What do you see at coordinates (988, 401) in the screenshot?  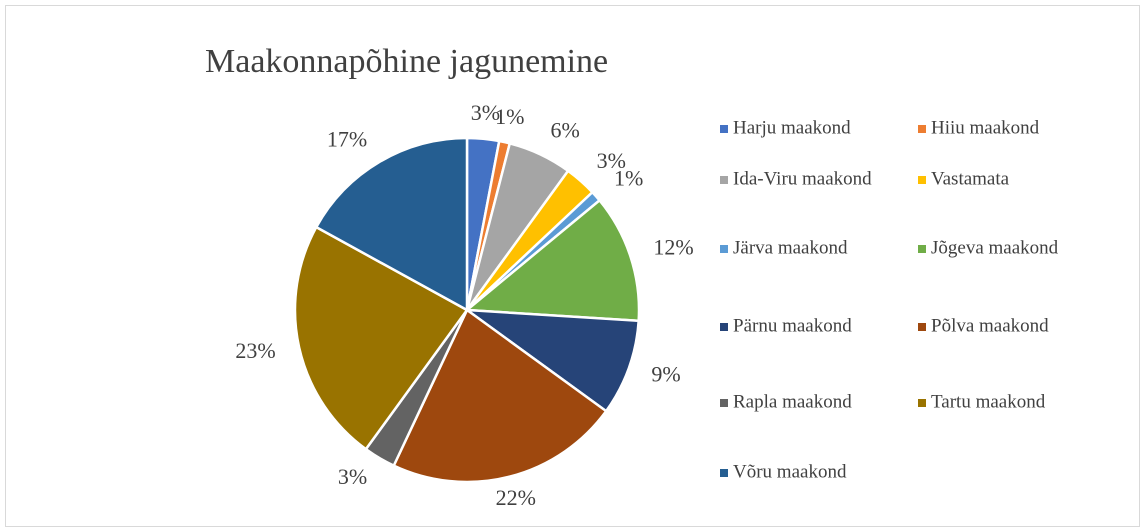 I see `legend-label: Tartu maakond` at bounding box center [988, 401].